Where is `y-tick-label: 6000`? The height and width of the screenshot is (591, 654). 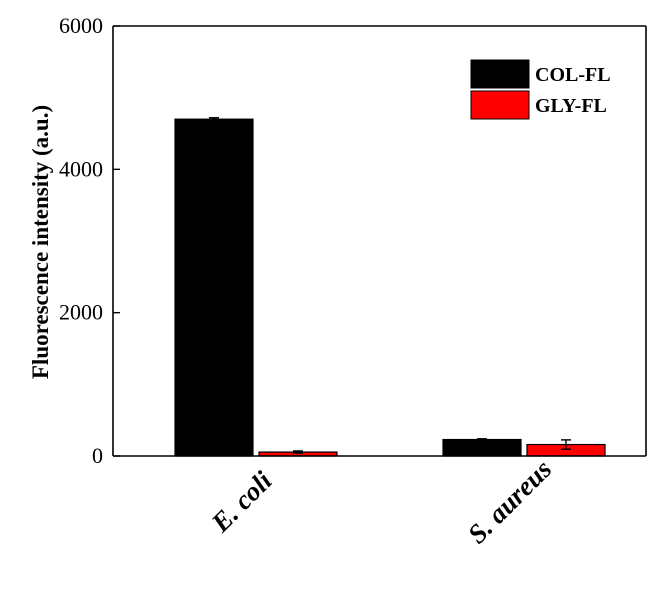 y-tick-label: 6000 is located at coordinates (81, 25).